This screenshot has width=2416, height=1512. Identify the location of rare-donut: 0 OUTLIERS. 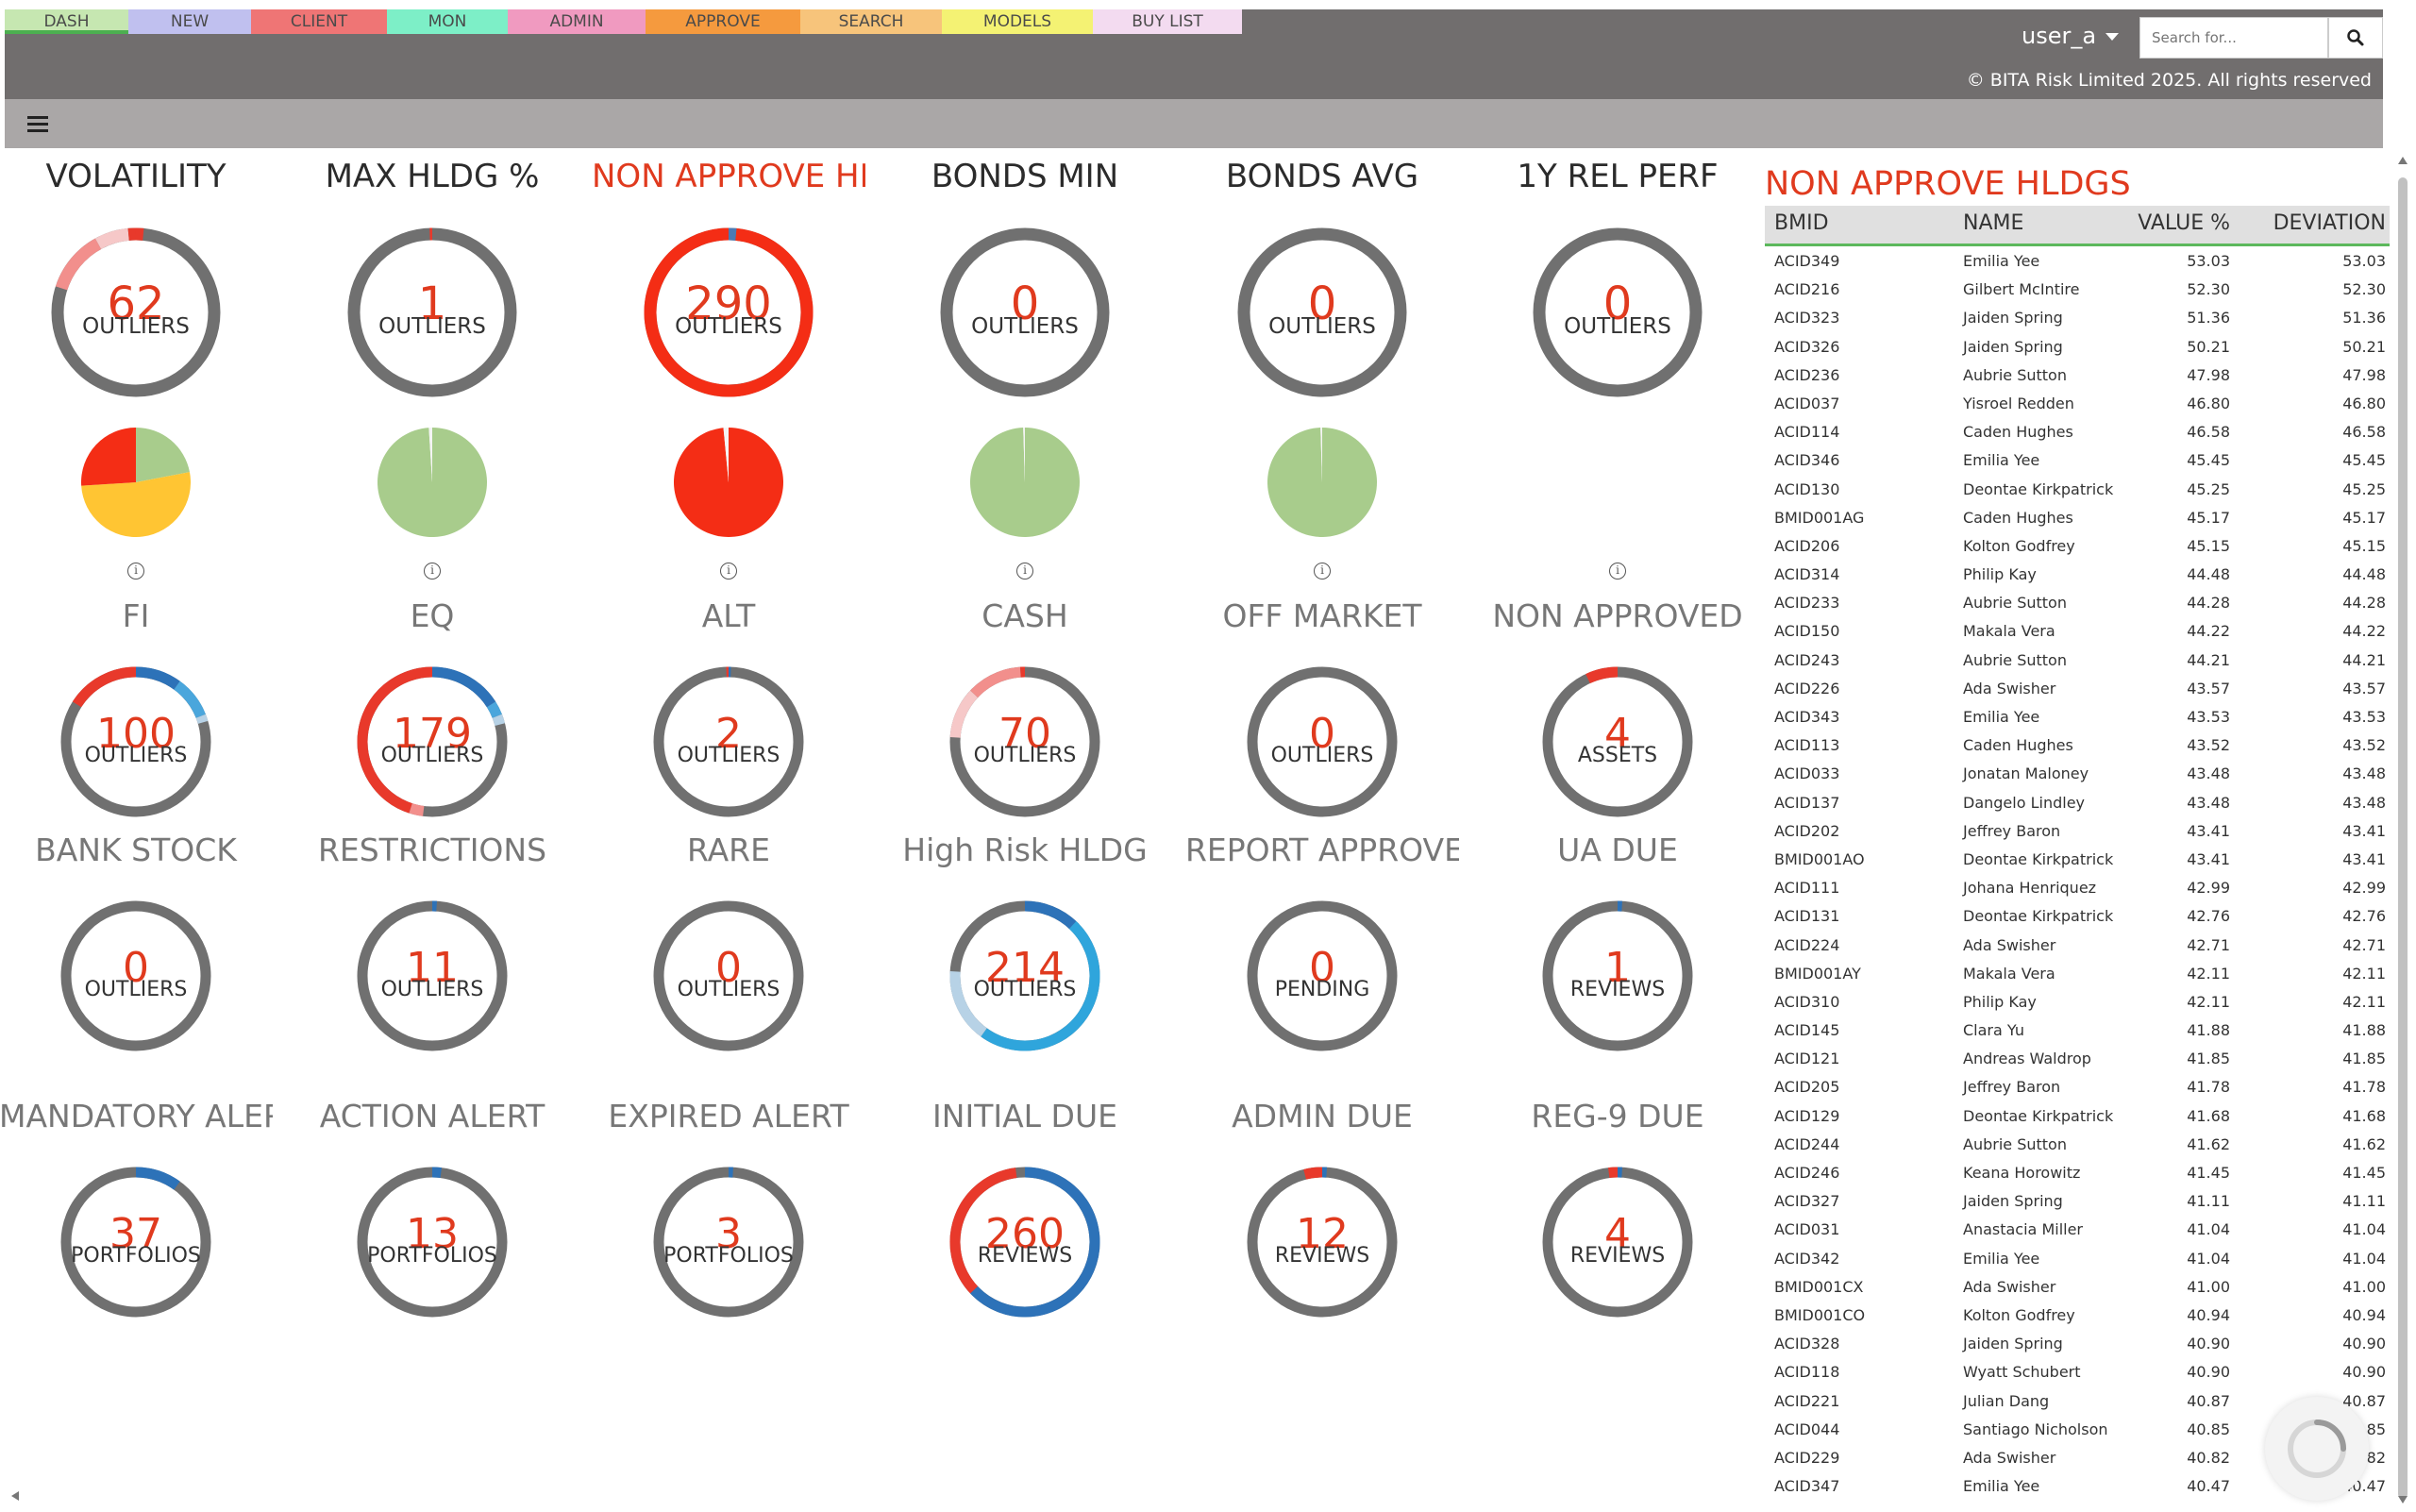
(729, 976).